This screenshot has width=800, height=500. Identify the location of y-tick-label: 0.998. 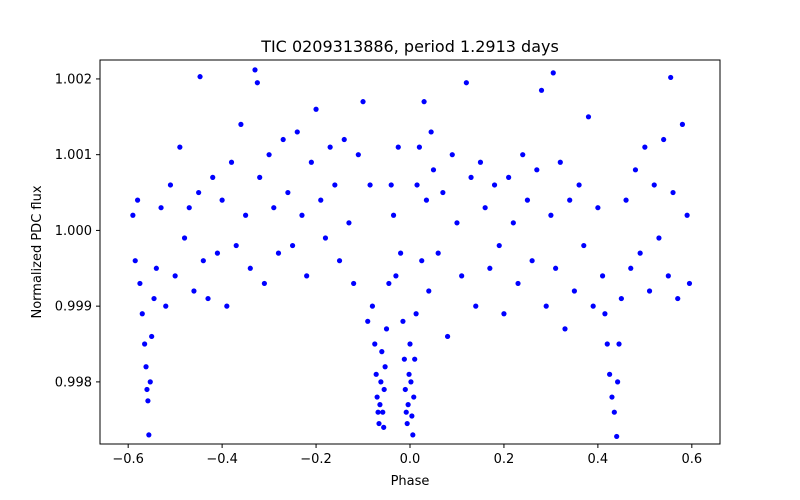
(73, 382).